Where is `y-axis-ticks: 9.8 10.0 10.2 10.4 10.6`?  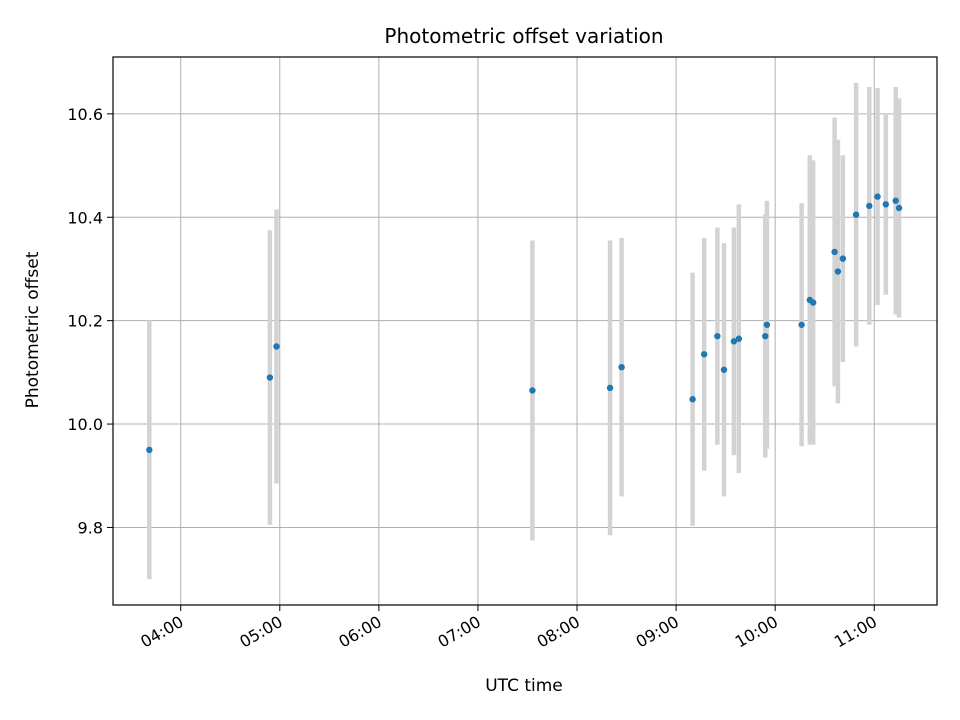 y-axis-ticks: 9.8 10.0 10.2 10.4 10.6 is located at coordinates (90, 321).